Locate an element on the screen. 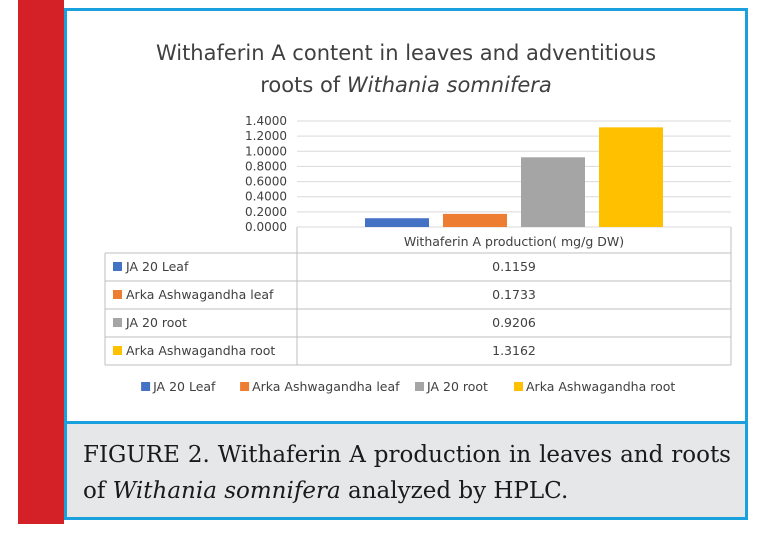 The height and width of the screenshot is (539, 768). y-tick-label: 0.4000 is located at coordinates (266, 197).